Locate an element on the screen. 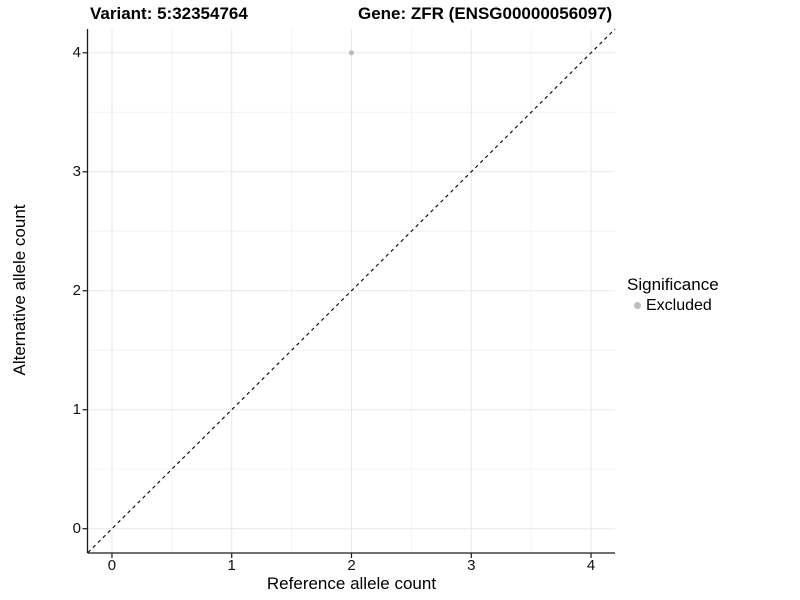  plot-title-gene: Gene: ZFR (ENSG00000056097) is located at coordinates (485, 13).